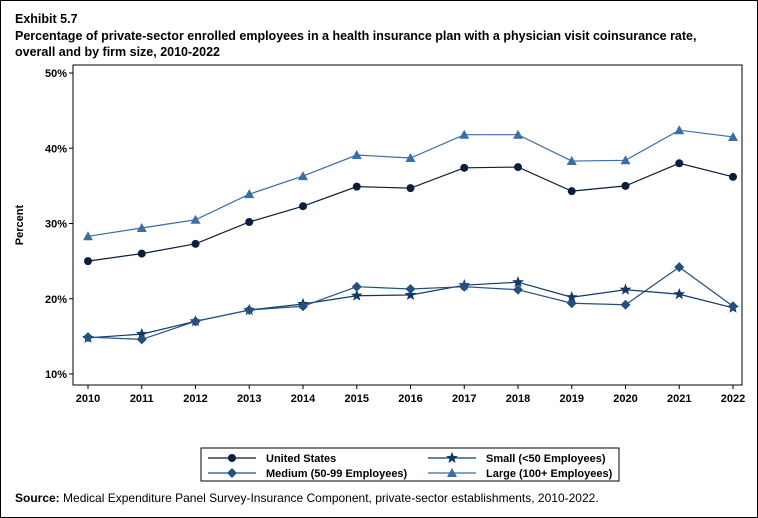 This screenshot has width=758, height=518. What do you see at coordinates (733, 399) in the screenshot?
I see `x-tick-label: 2022` at bounding box center [733, 399].